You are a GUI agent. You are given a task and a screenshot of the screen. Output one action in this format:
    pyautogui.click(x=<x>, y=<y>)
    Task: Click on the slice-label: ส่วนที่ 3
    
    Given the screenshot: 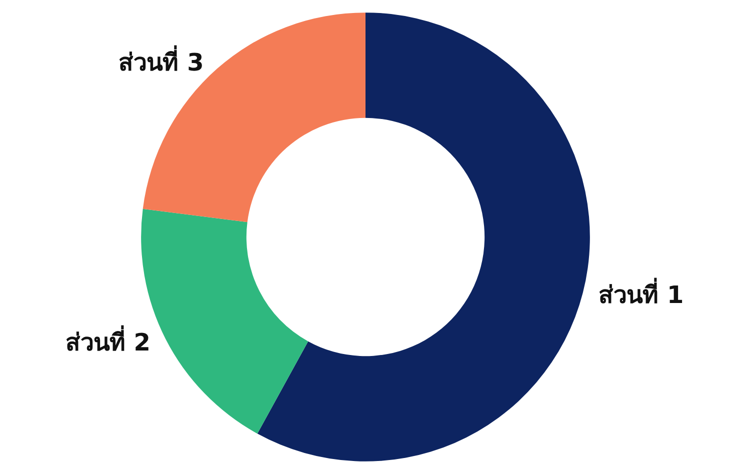 What is the action you would take?
    pyautogui.click(x=161, y=60)
    